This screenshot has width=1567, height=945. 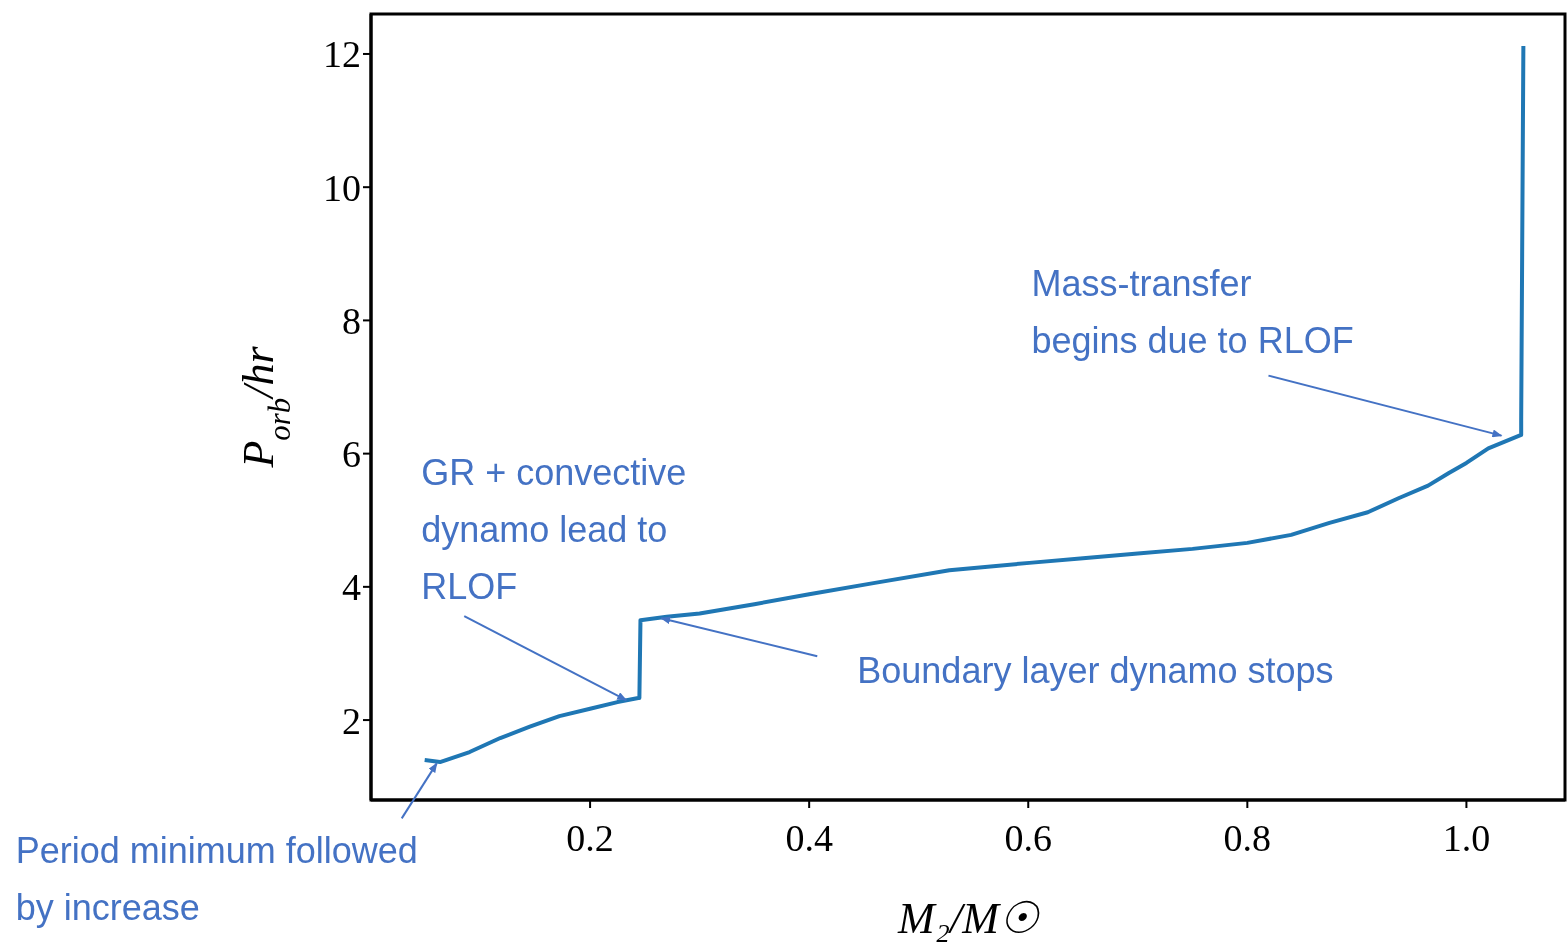 What do you see at coordinates (342, 187) in the screenshot?
I see `y-tick-label: 10` at bounding box center [342, 187].